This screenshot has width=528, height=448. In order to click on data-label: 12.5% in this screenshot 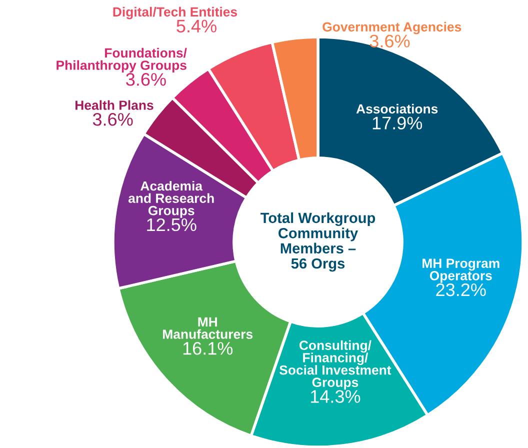, I will do `click(171, 225)`.